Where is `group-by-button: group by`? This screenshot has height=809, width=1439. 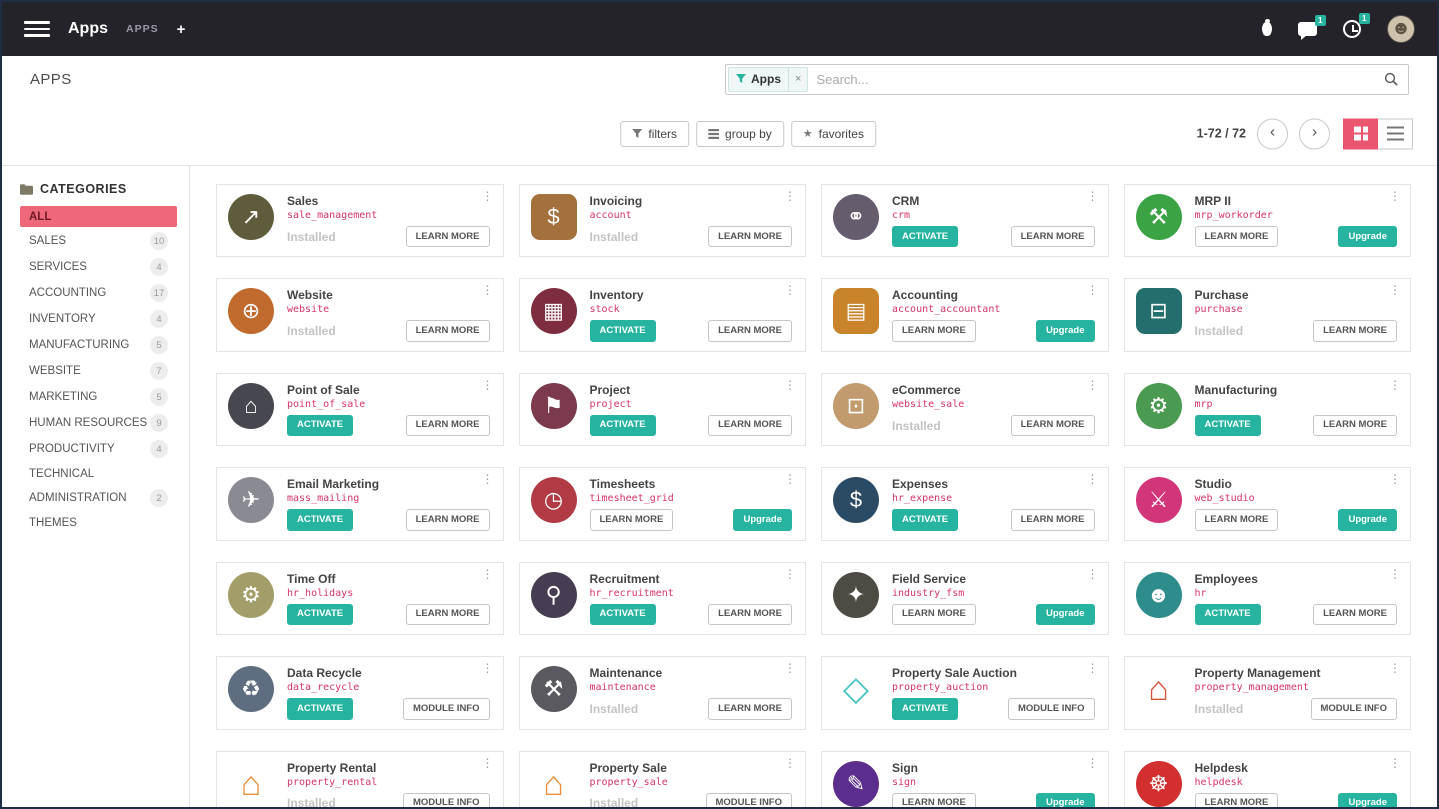 group-by-button: group by is located at coordinates (740, 133).